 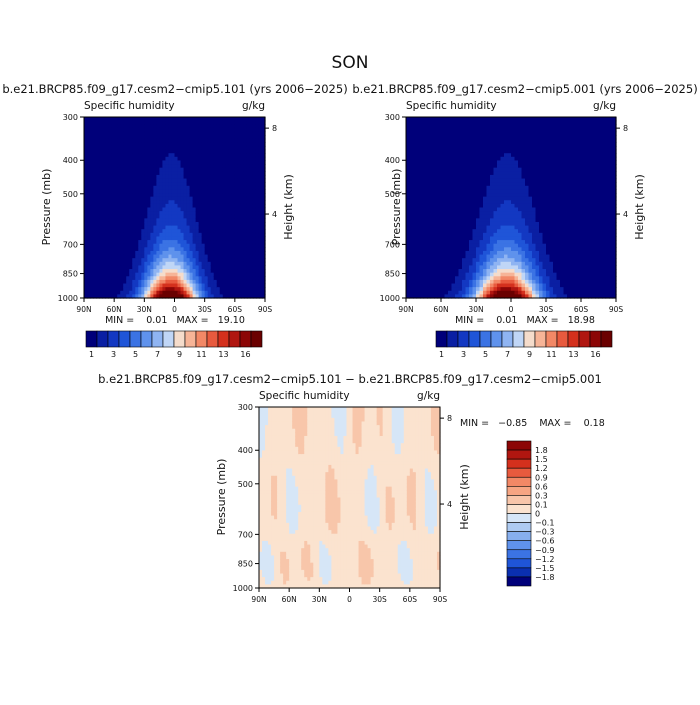 What do you see at coordinates (350, 63) in the screenshot?
I see `page-title: SON` at bounding box center [350, 63].